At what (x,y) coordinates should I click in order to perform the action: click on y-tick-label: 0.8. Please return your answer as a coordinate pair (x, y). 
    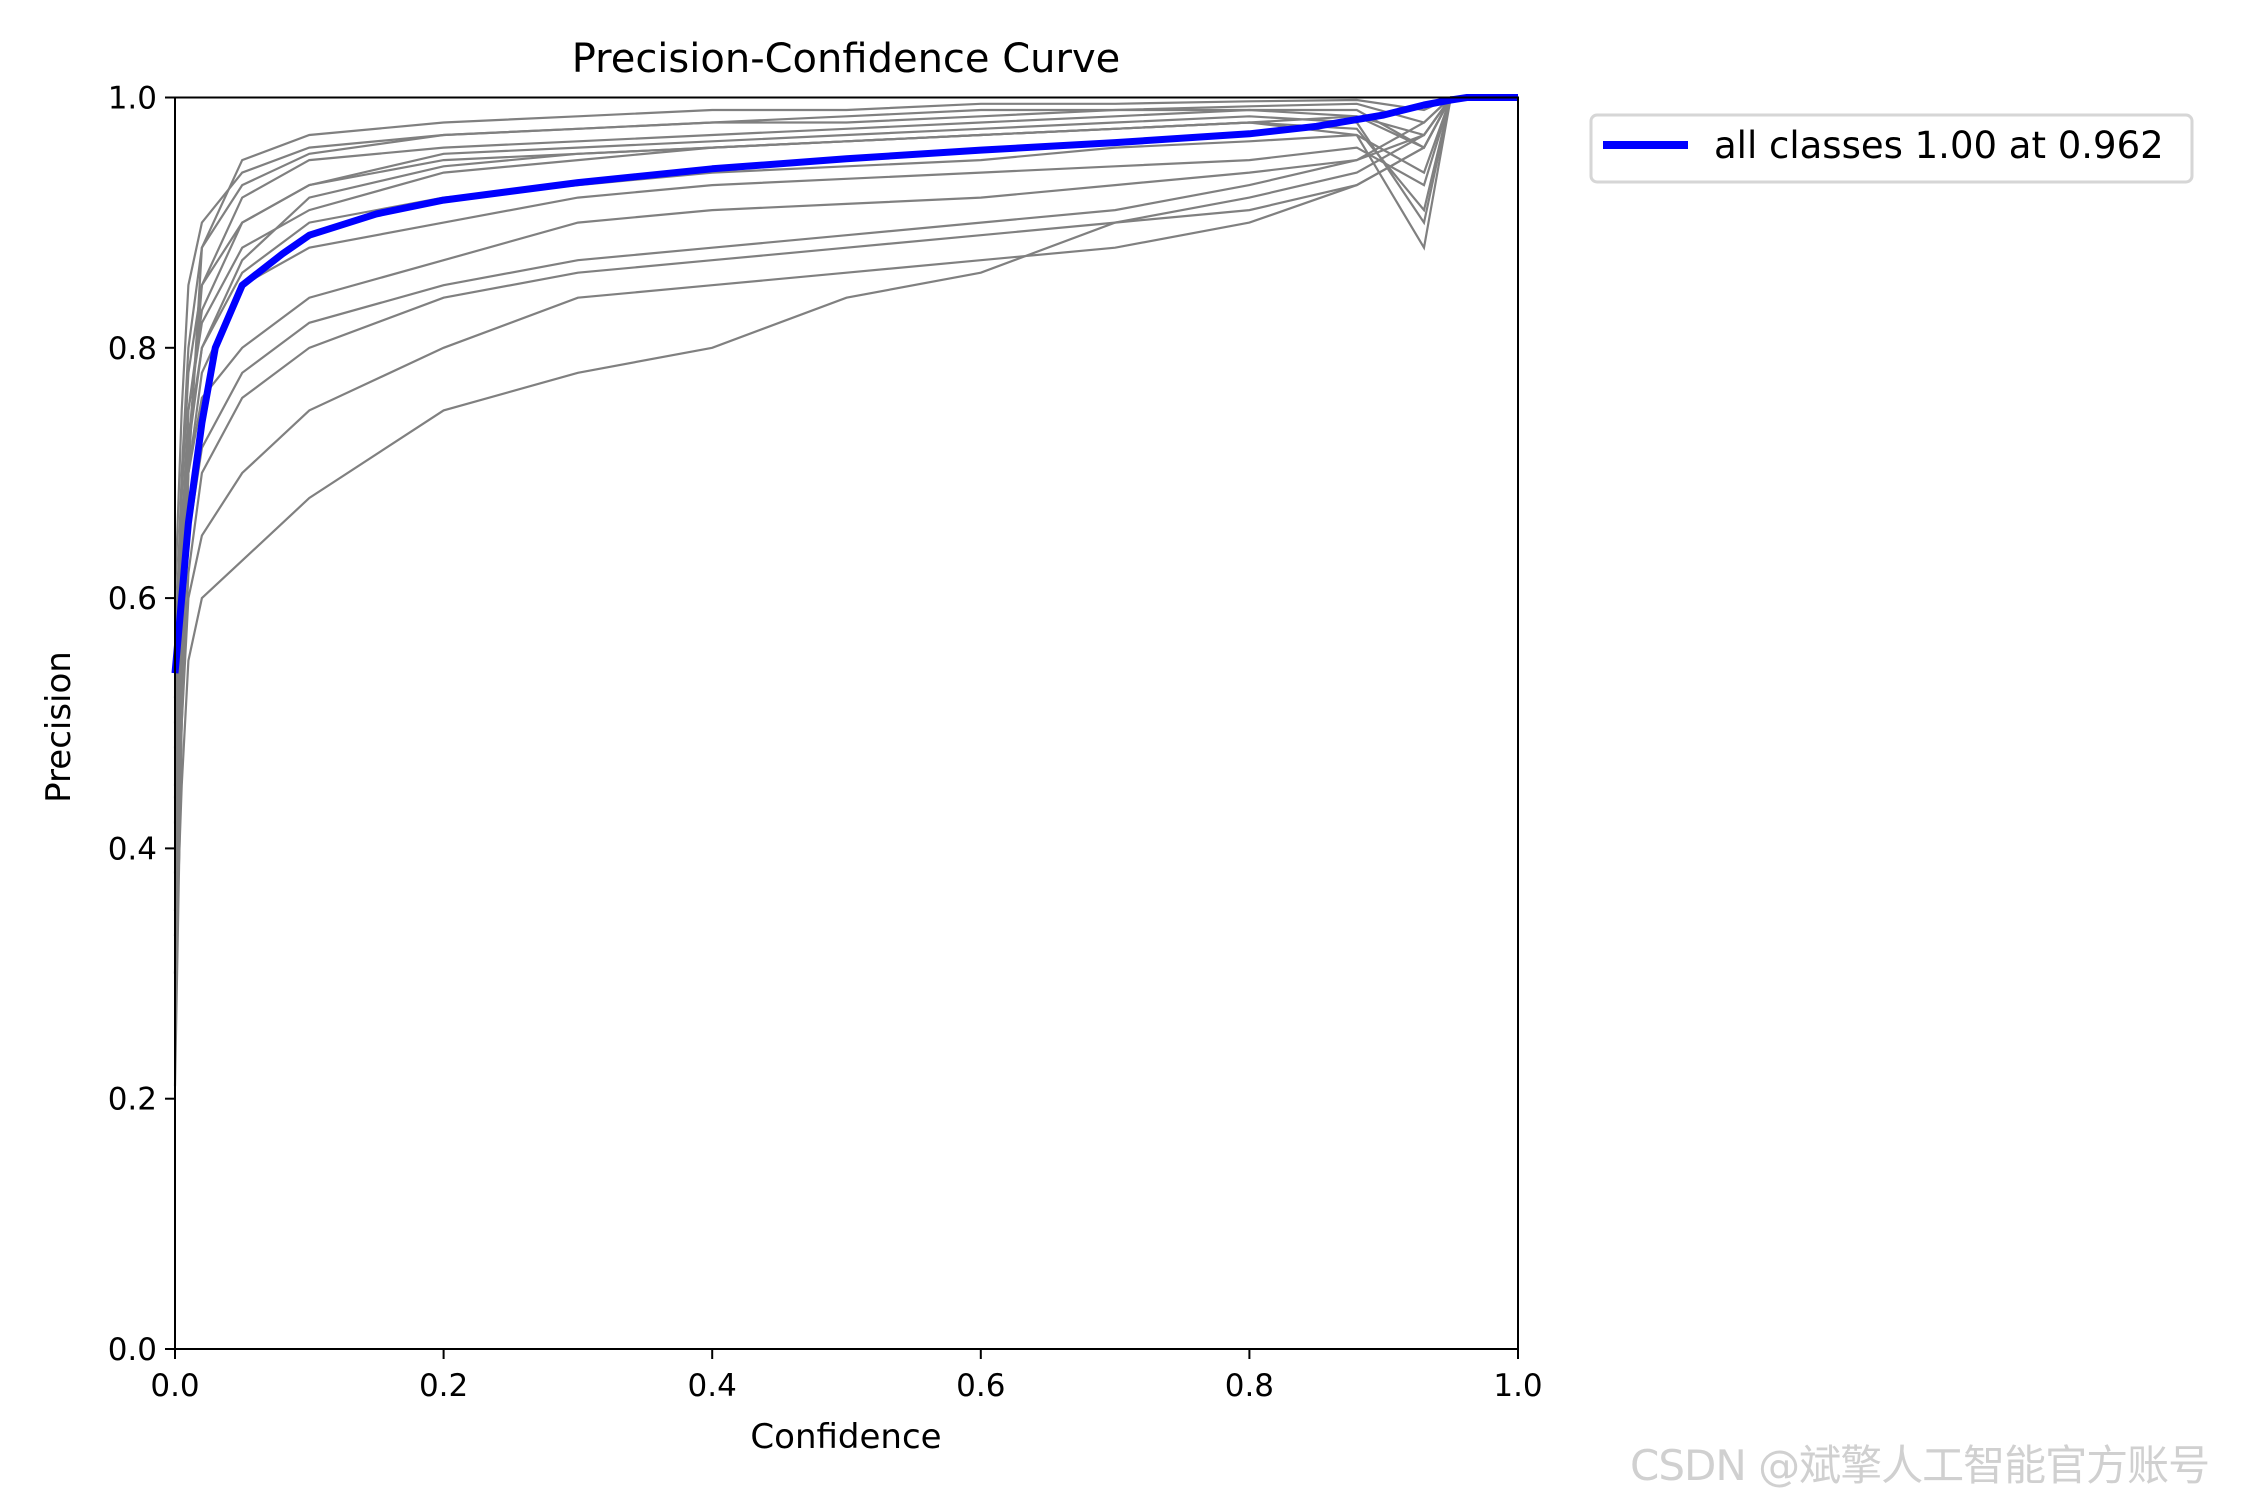
    Looking at the image, I should click on (132, 349).